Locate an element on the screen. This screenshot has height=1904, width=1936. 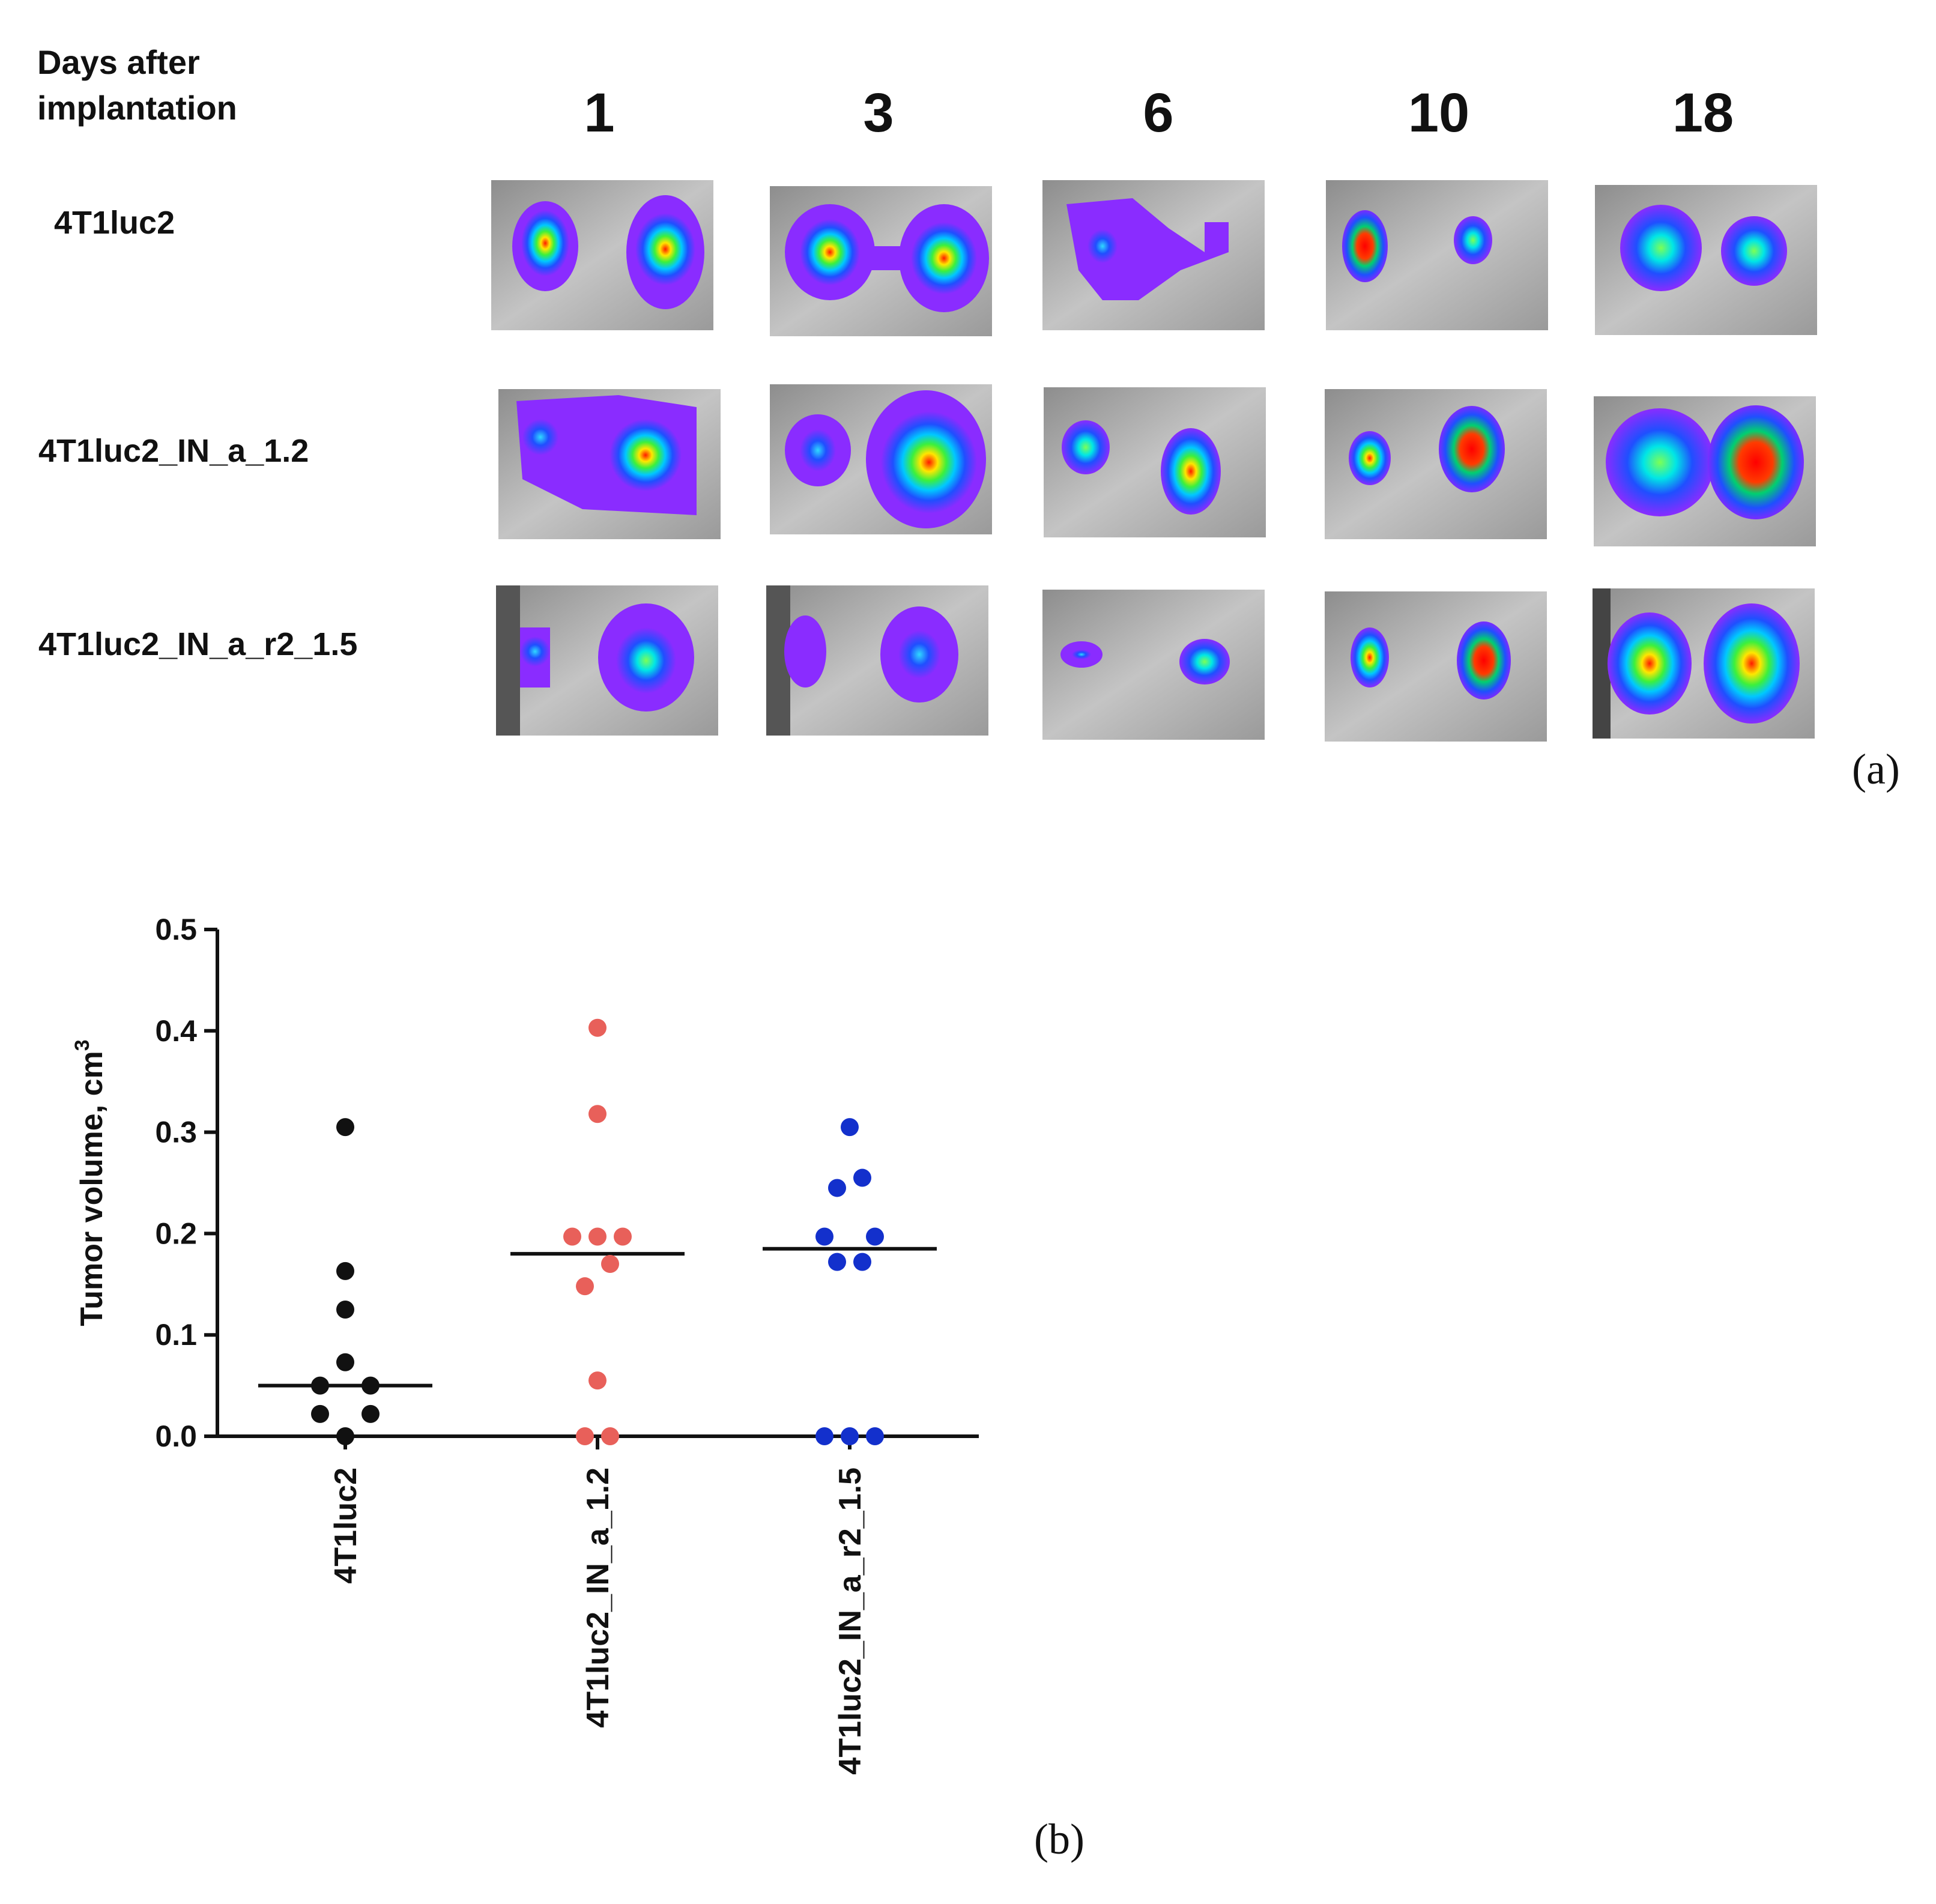
row-label-in-a-1-2: 4T1luc2_IN_a_1.2 is located at coordinates (173, 451).